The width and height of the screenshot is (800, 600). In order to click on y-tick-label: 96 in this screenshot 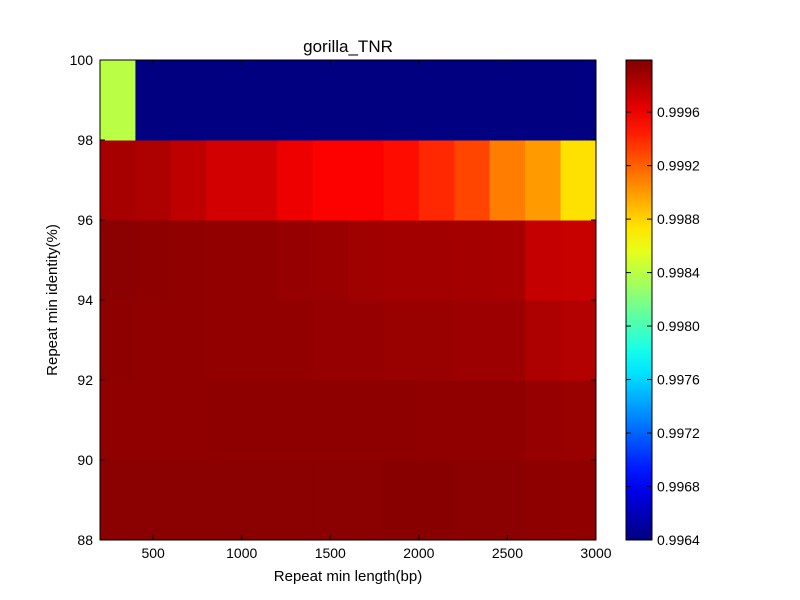, I will do `click(85, 220)`.